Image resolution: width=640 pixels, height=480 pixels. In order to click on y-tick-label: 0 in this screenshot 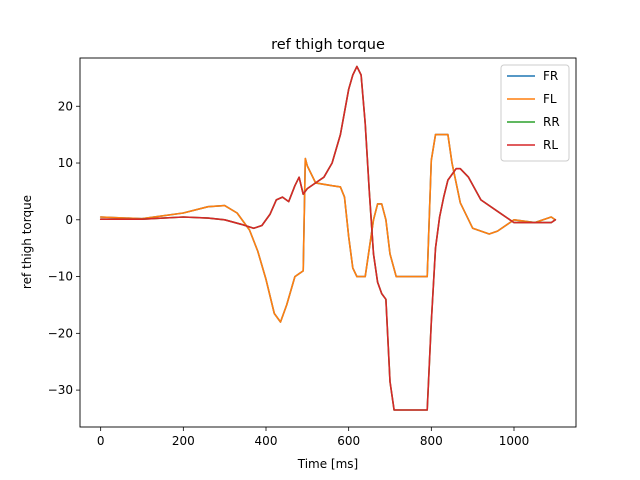, I will do `click(69, 220)`.